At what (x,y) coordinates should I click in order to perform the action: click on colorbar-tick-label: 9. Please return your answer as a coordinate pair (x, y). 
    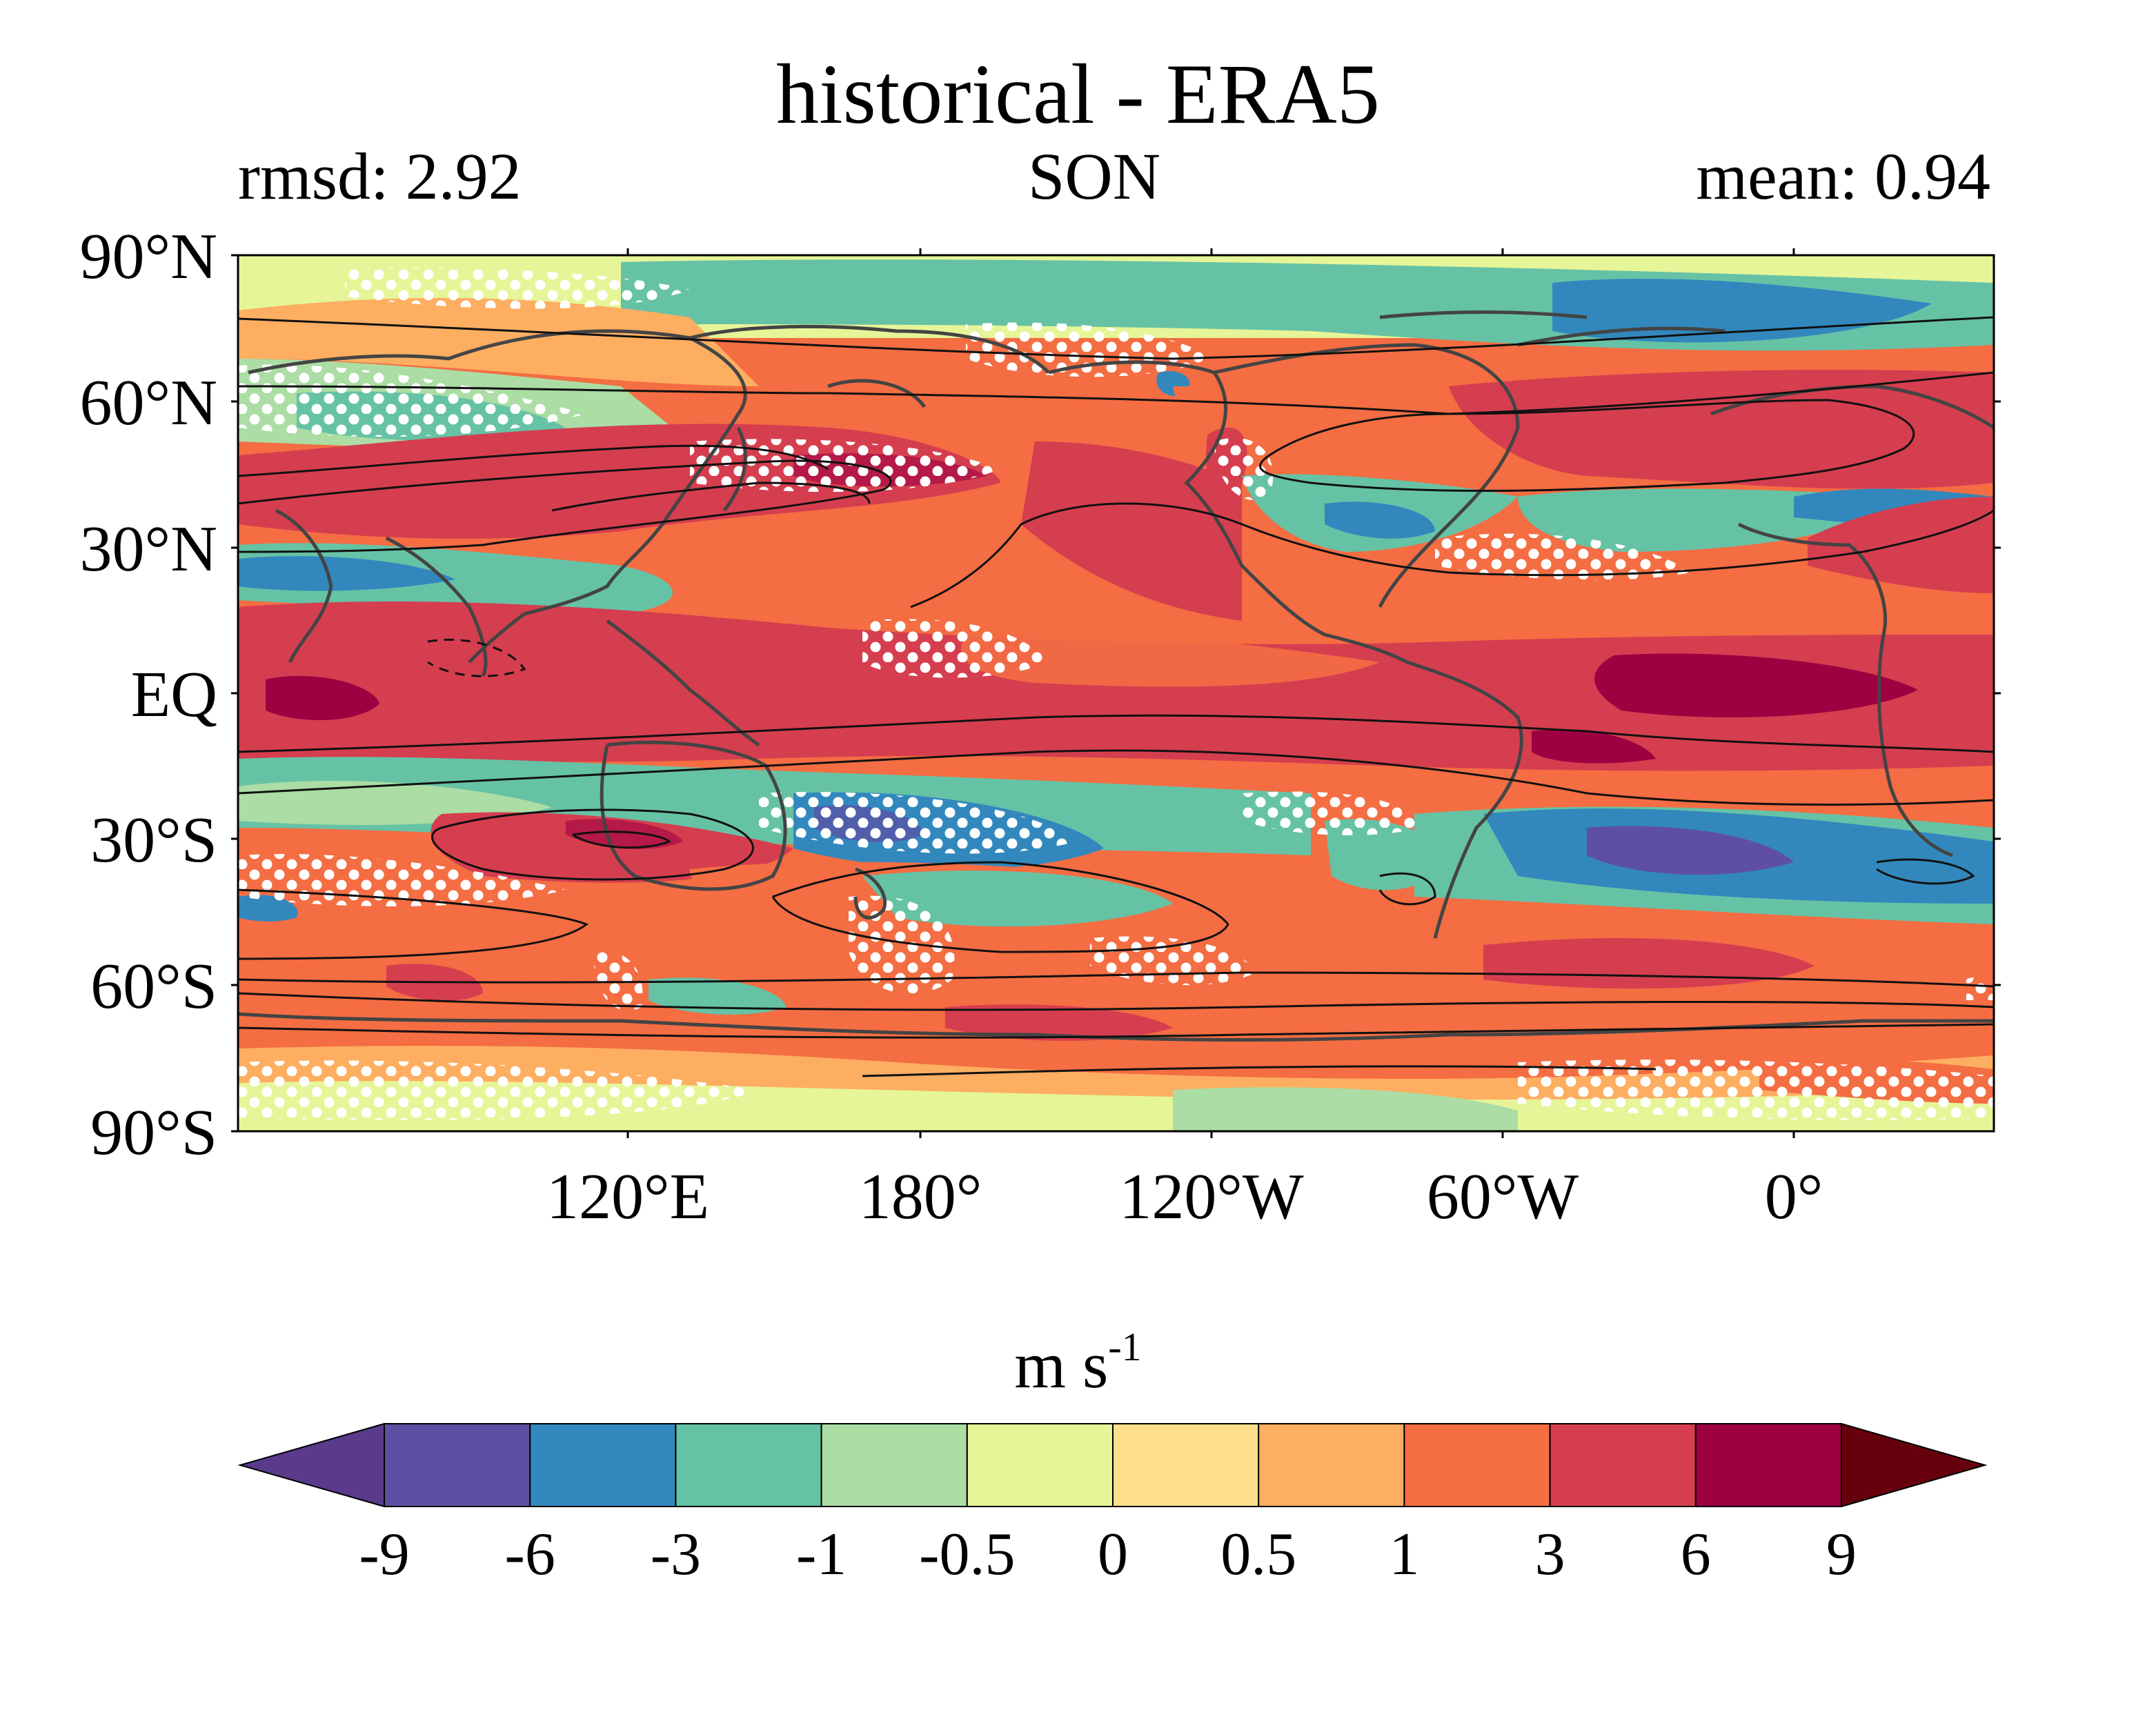
    Looking at the image, I should click on (1841, 1554).